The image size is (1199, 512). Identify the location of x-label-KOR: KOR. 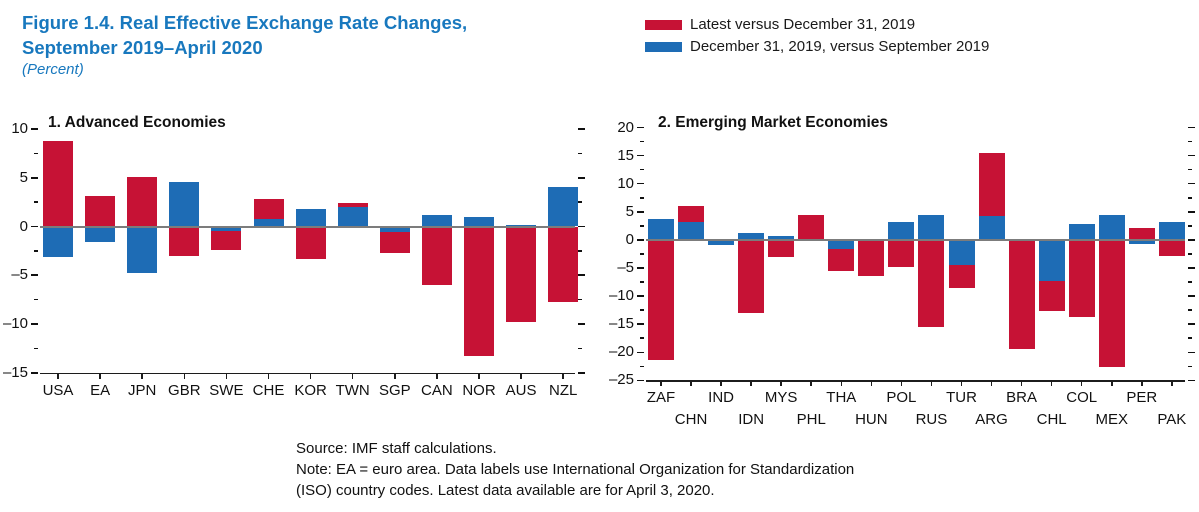
(310, 390).